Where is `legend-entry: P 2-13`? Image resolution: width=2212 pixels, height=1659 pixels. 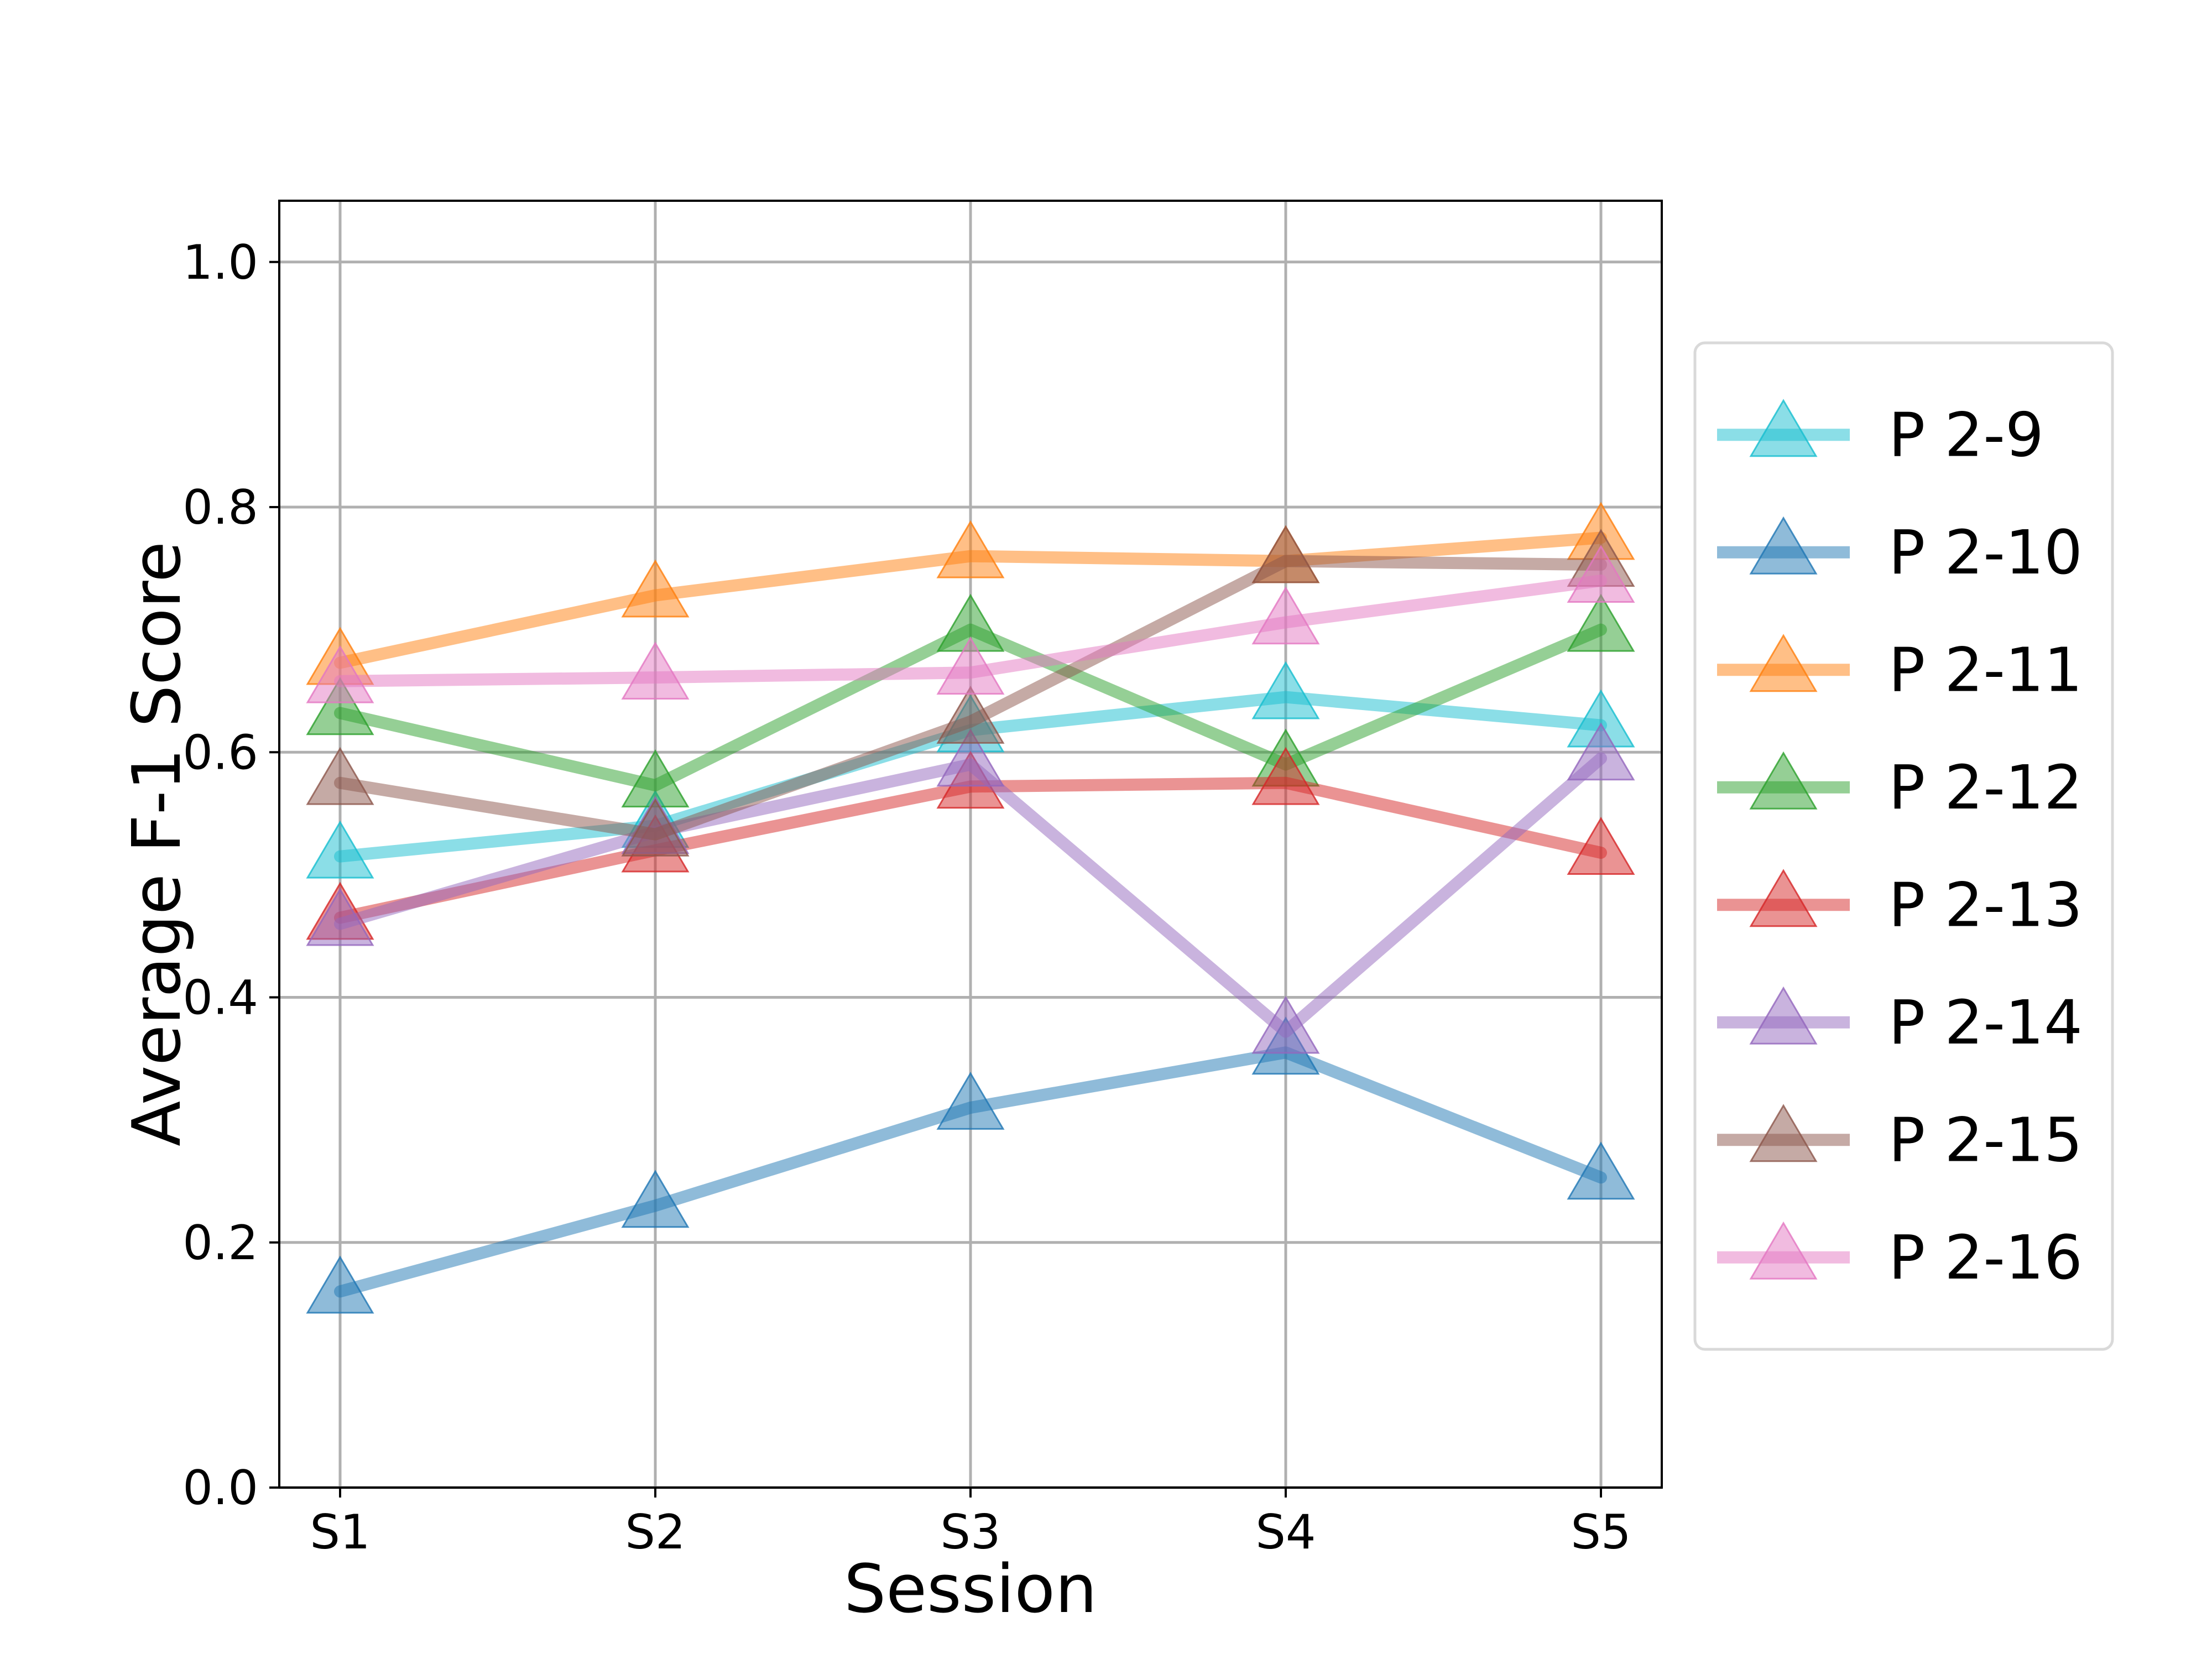 legend-entry: P 2-13 is located at coordinates (1900, 905).